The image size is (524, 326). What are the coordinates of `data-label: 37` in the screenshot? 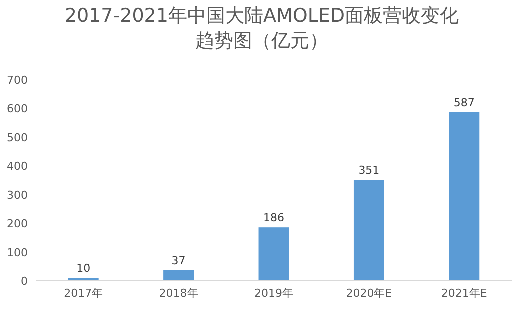 It's located at (179, 261).